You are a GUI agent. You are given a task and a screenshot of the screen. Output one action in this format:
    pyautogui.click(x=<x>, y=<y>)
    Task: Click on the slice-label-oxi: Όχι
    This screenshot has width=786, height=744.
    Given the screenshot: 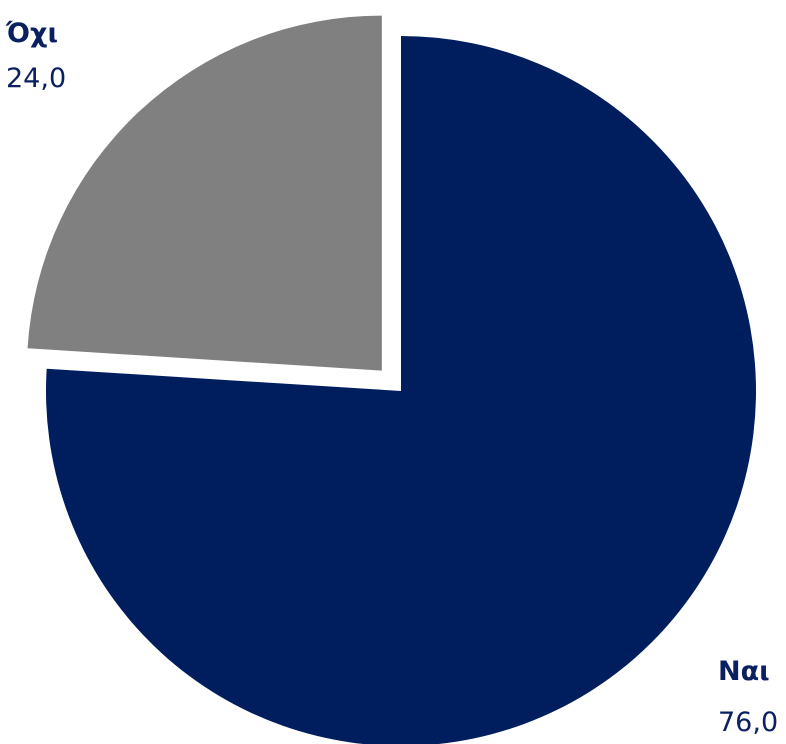 What is the action you would take?
    pyautogui.click(x=31, y=33)
    